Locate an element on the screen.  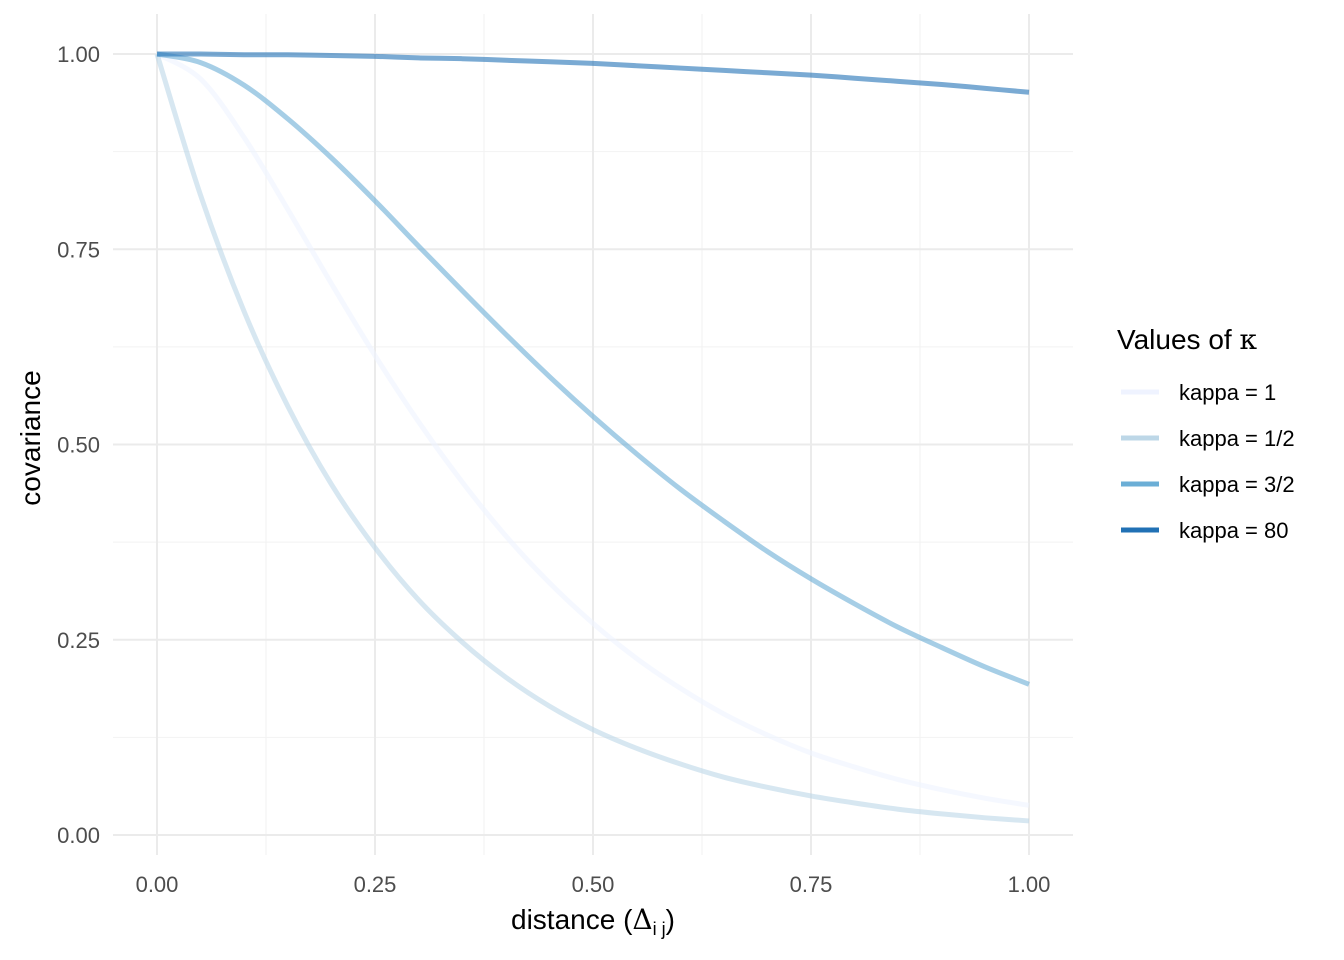
x-tick-labels: 0.00 0.25 0.50 0.75 1.00 is located at coordinates (593, 884).